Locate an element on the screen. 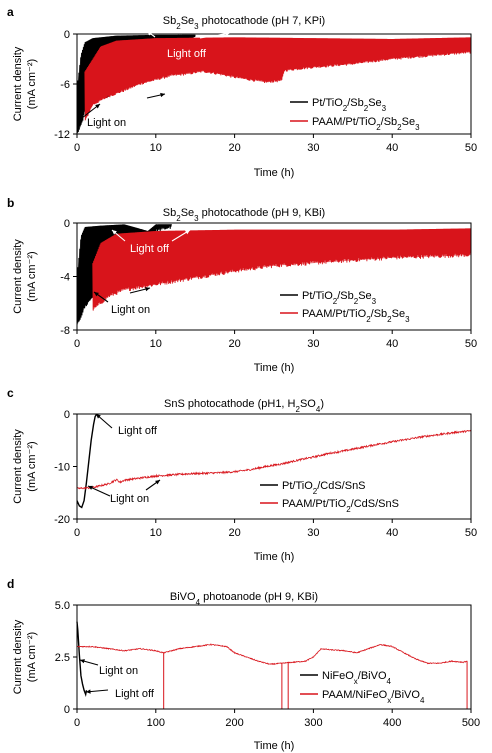  legend-label: PAAM/Pt/TiO2/CdS/SnS is located at coordinates (340, 506).